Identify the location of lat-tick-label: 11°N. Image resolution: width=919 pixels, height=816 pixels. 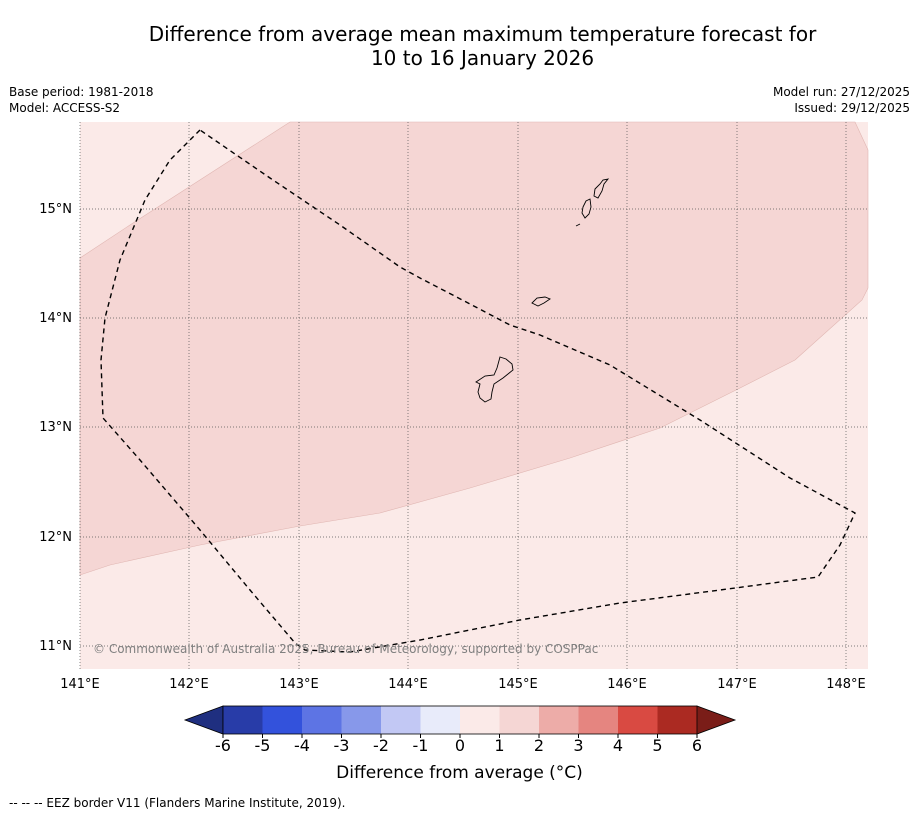
(55, 646).